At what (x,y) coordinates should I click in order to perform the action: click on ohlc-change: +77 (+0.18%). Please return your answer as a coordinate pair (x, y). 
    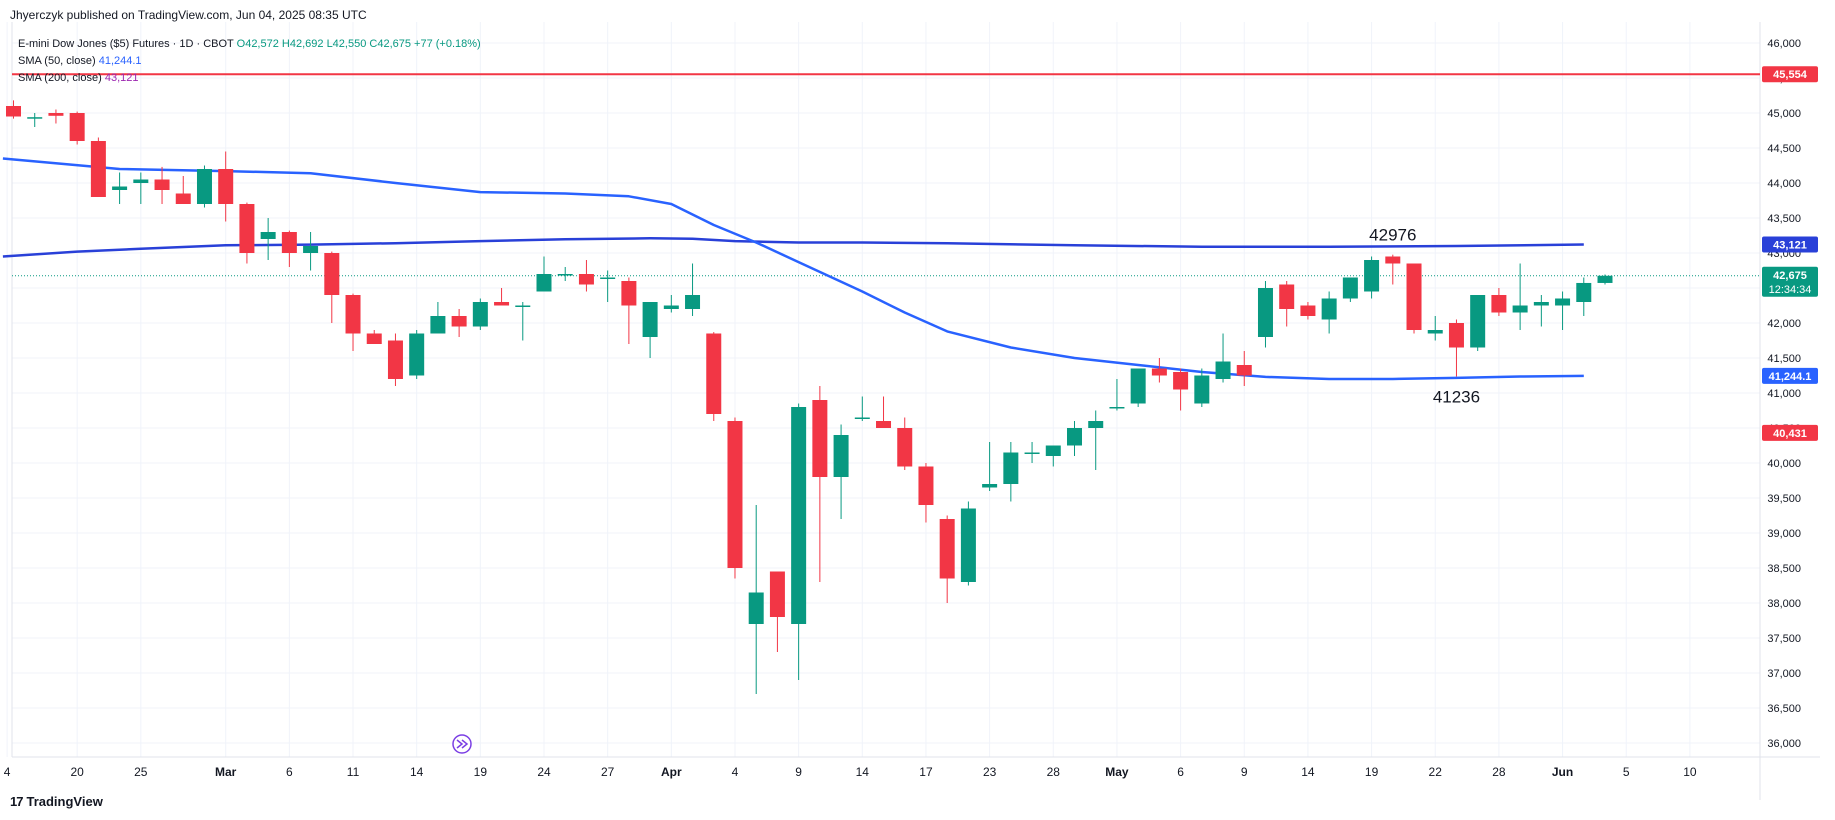
    Looking at the image, I should click on (447, 44).